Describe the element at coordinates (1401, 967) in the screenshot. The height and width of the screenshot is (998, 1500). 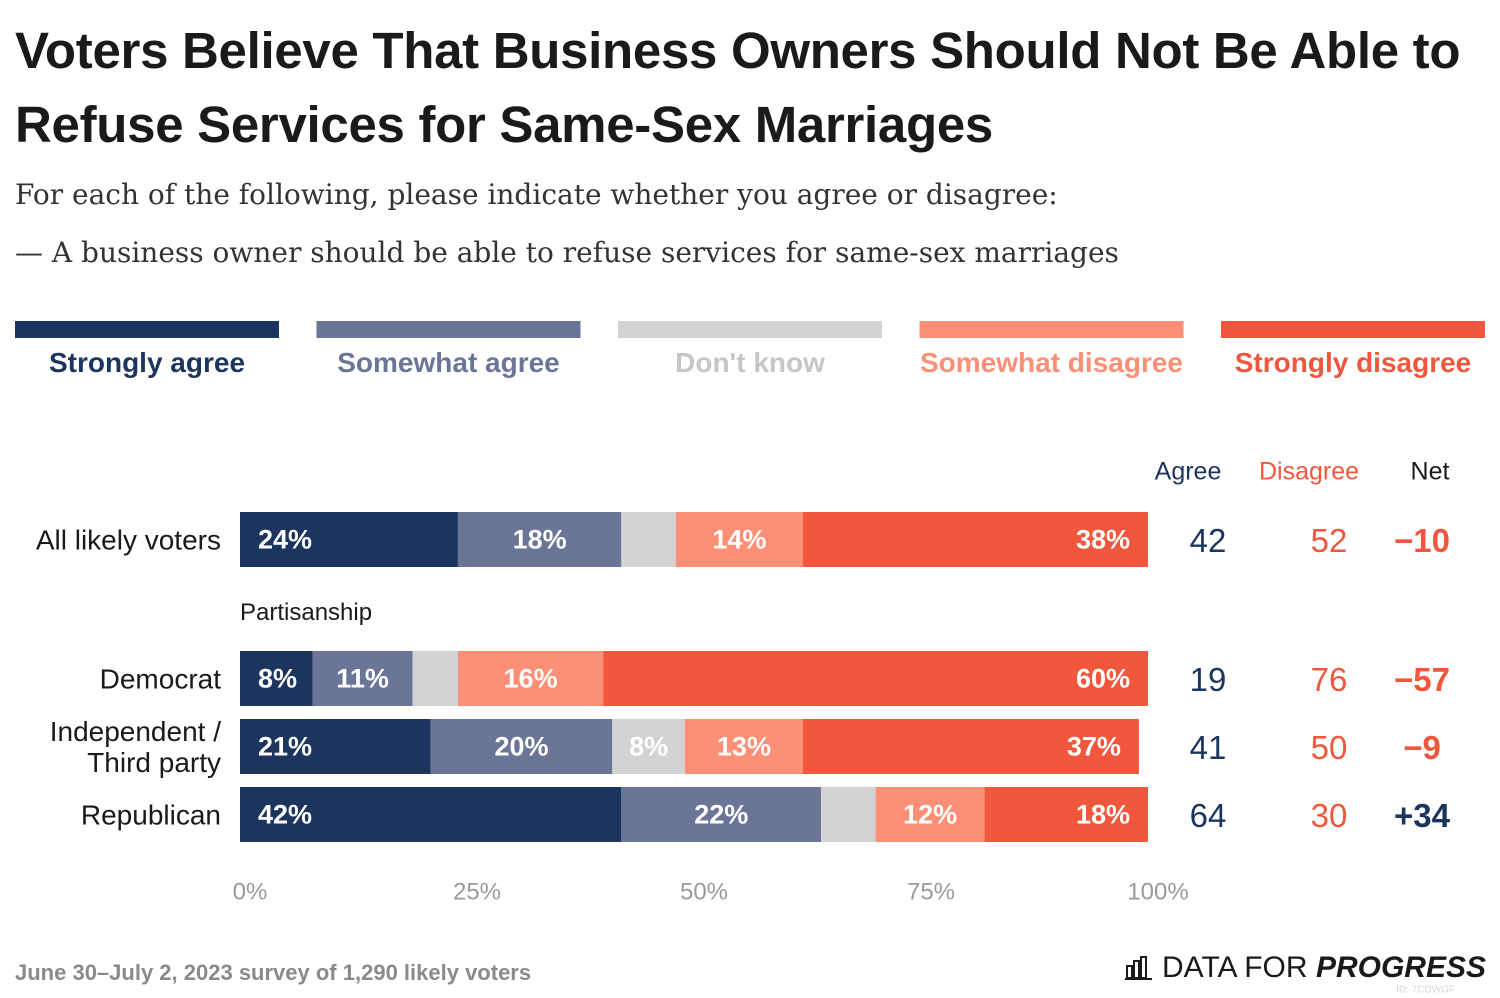
I see `brand-name-strong: PROGRESS` at that location.